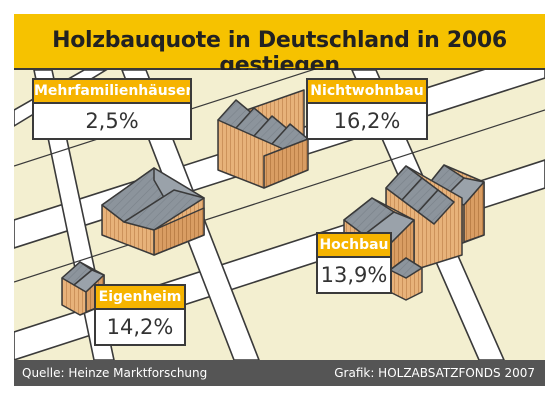 Image resolution: width=559 pixels, height=400 pixels. I want to click on label-category: Nichtwohnbau, so click(367, 92).